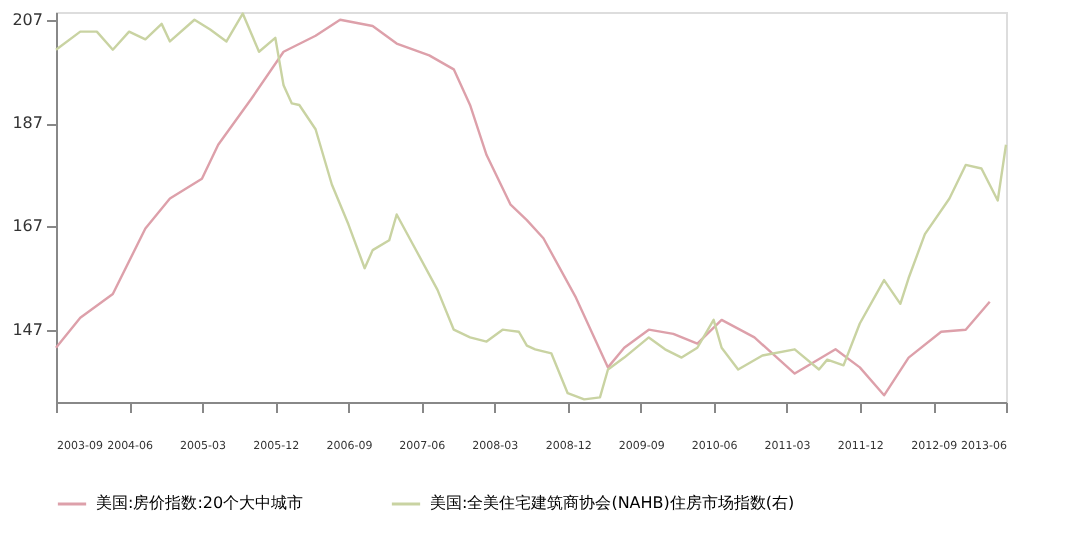 The width and height of the screenshot is (1090, 540). I want to click on legend-label: 美国:房价指数:20个大中城市, so click(200, 503).